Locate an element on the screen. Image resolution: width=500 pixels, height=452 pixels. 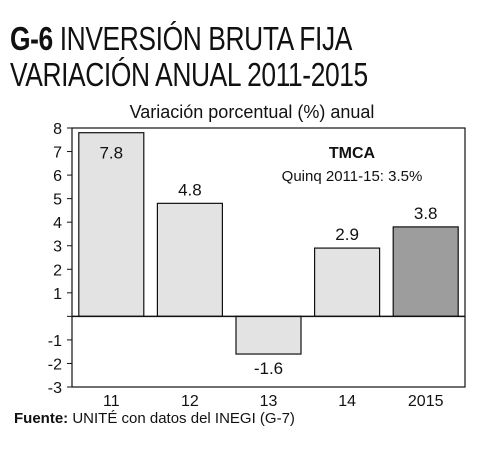
chart-title-line-2: VARIACIÓN ANUAL 2011-2015 is located at coordinates (189, 74).